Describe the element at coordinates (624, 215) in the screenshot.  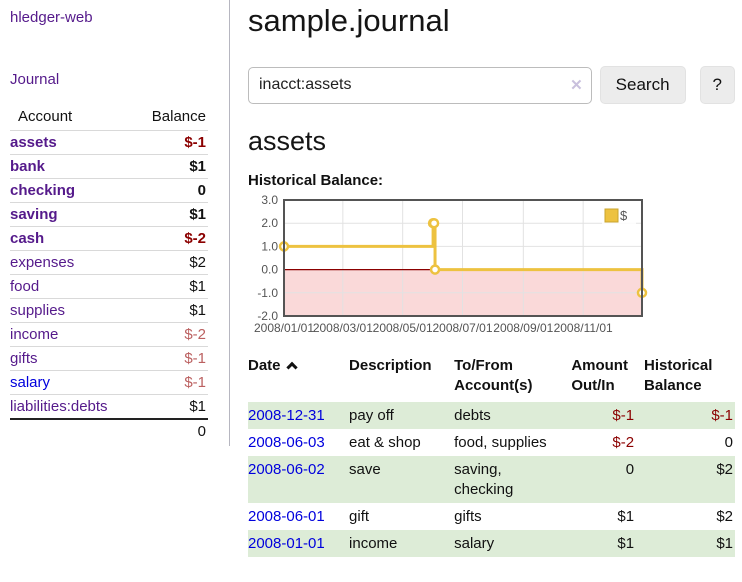
I see `legend-label: $` at that location.